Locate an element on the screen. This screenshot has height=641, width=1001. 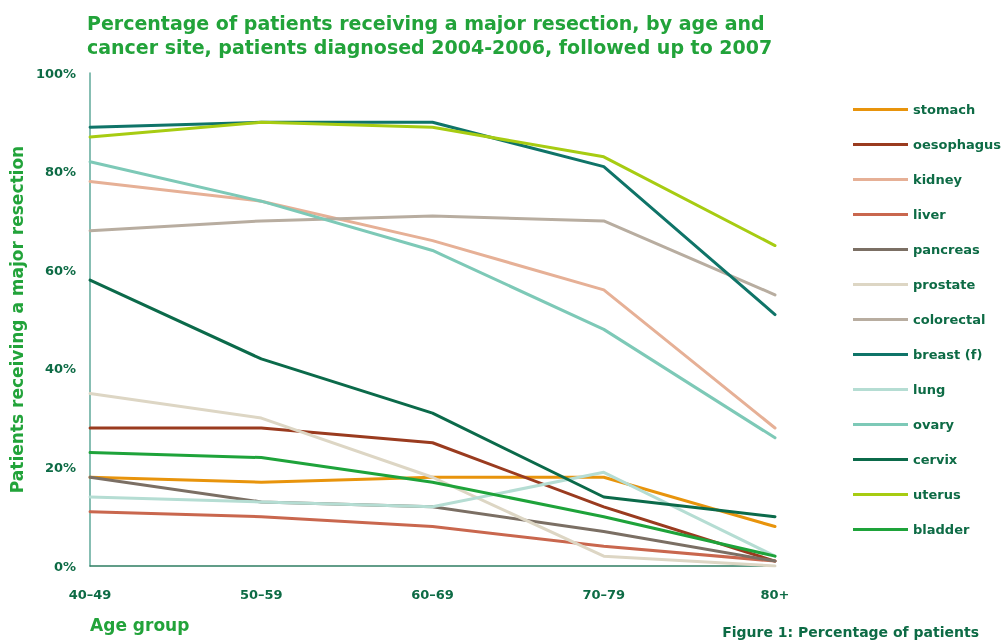
x-tick-label: 80+ is located at coordinates (775, 594).